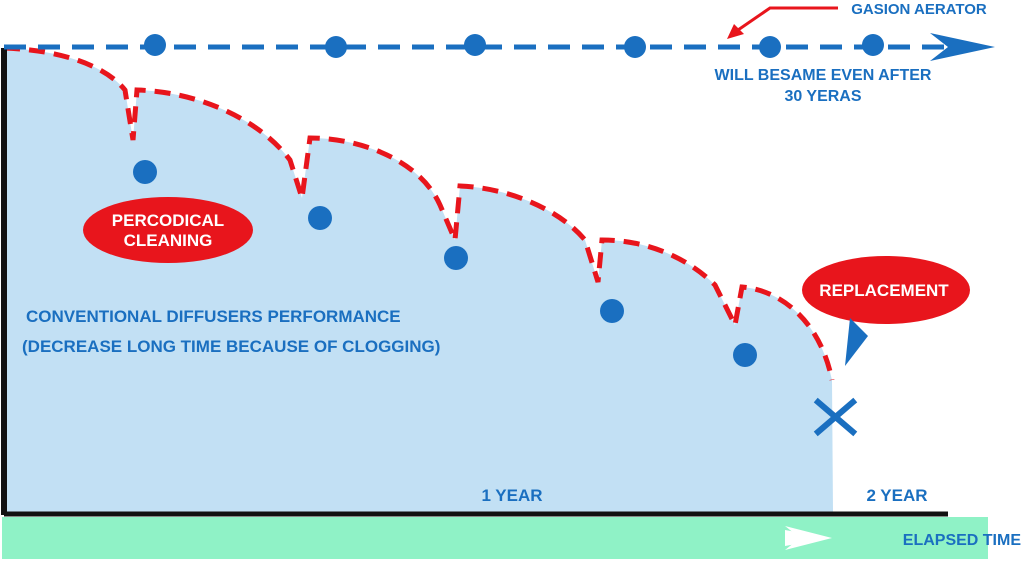  I want to click on replacement-label: REPLACEMENT, so click(884, 290).